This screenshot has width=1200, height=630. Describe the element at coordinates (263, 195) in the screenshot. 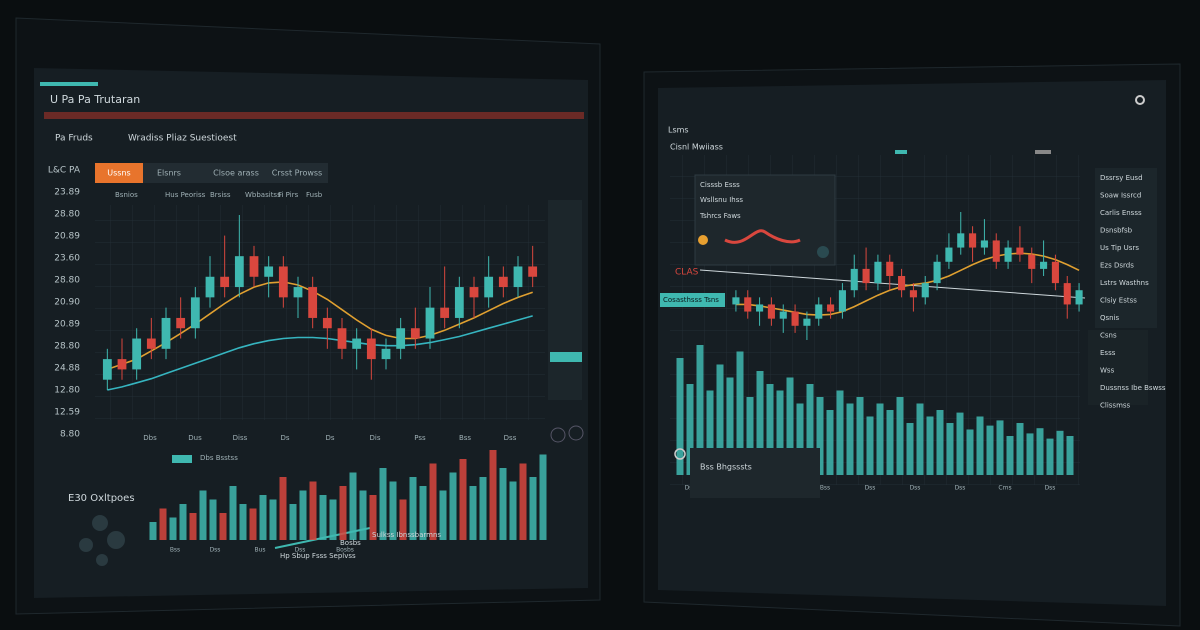

I see `subtab: Wbbasitss` at that location.